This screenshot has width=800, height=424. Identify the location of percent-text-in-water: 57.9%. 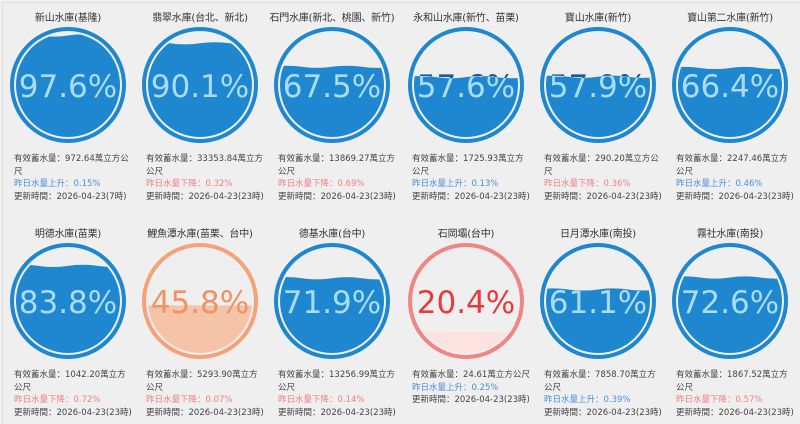
(598, 87).